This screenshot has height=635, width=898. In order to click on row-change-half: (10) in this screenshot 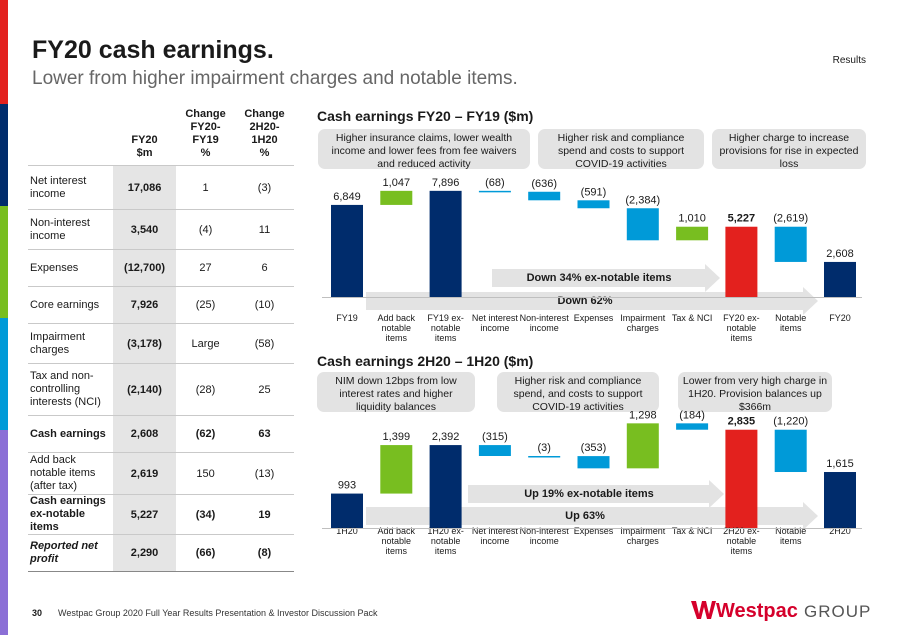, I will do `click(264, 305)`.